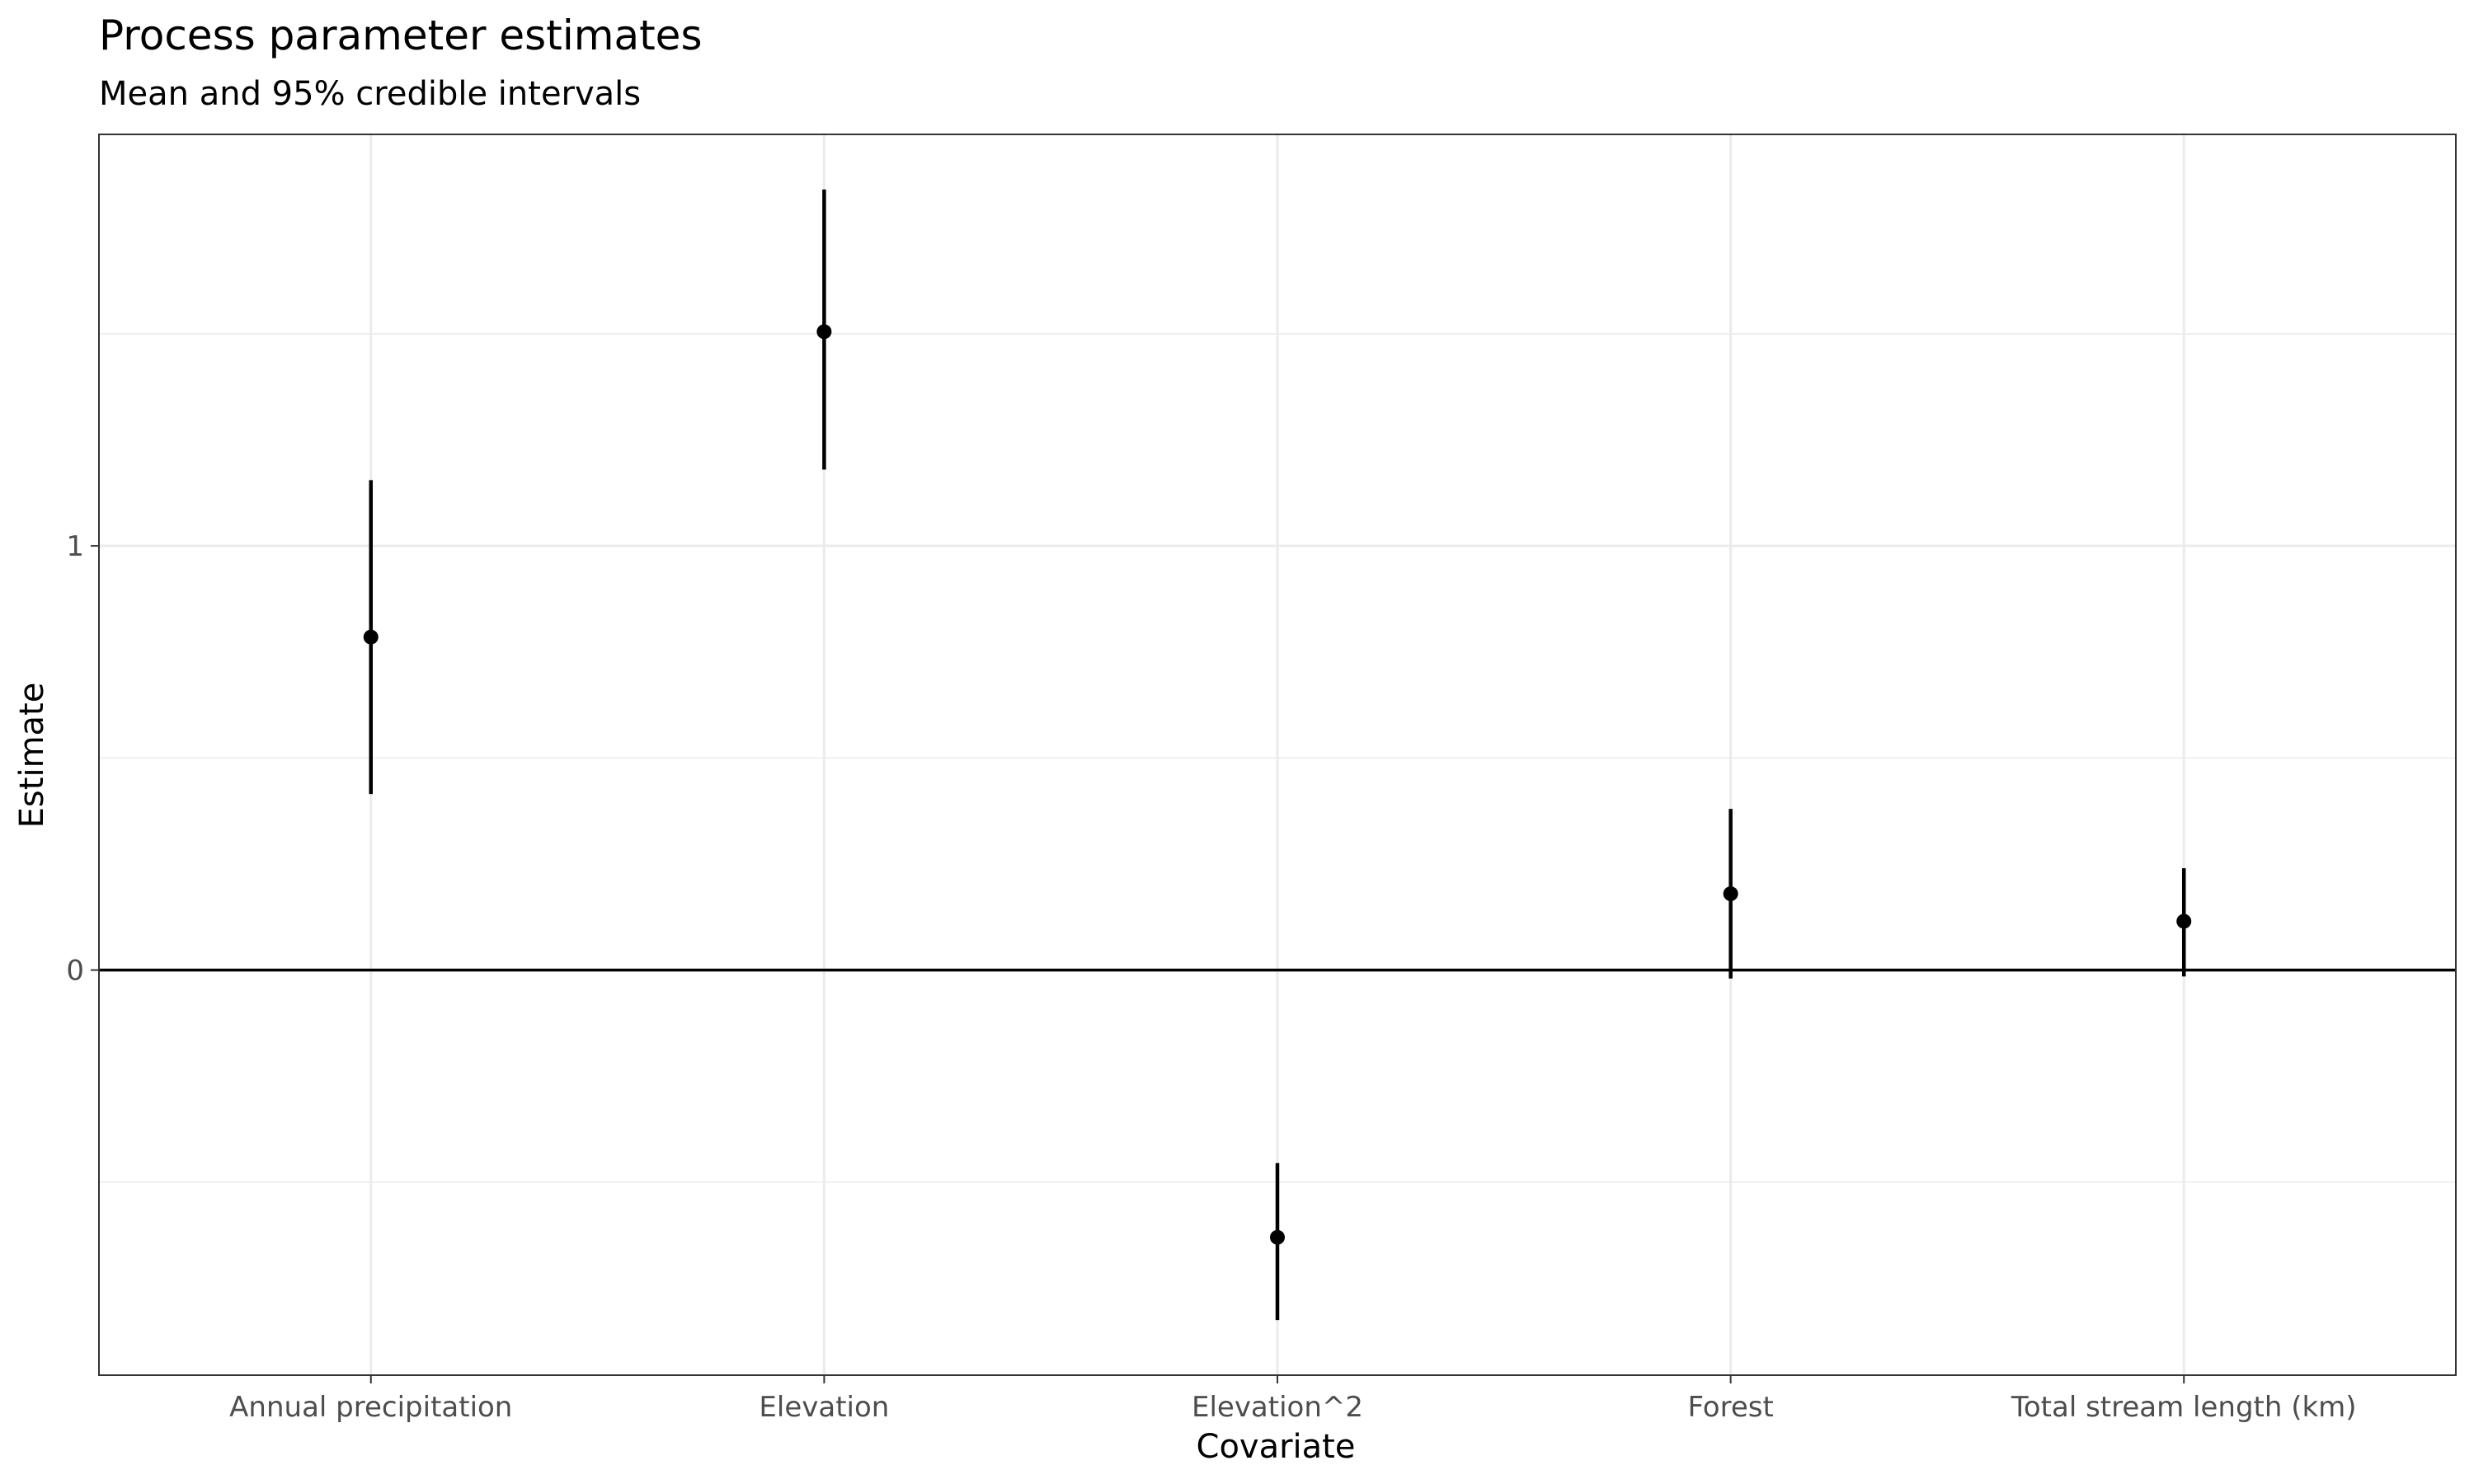 This screenshot has height=1484, width=2474. What do you see at coordinates (1276, 1447) in the screenshot?
I see `x-axis-title: Covariate` at bounding box center [1276, 1447].